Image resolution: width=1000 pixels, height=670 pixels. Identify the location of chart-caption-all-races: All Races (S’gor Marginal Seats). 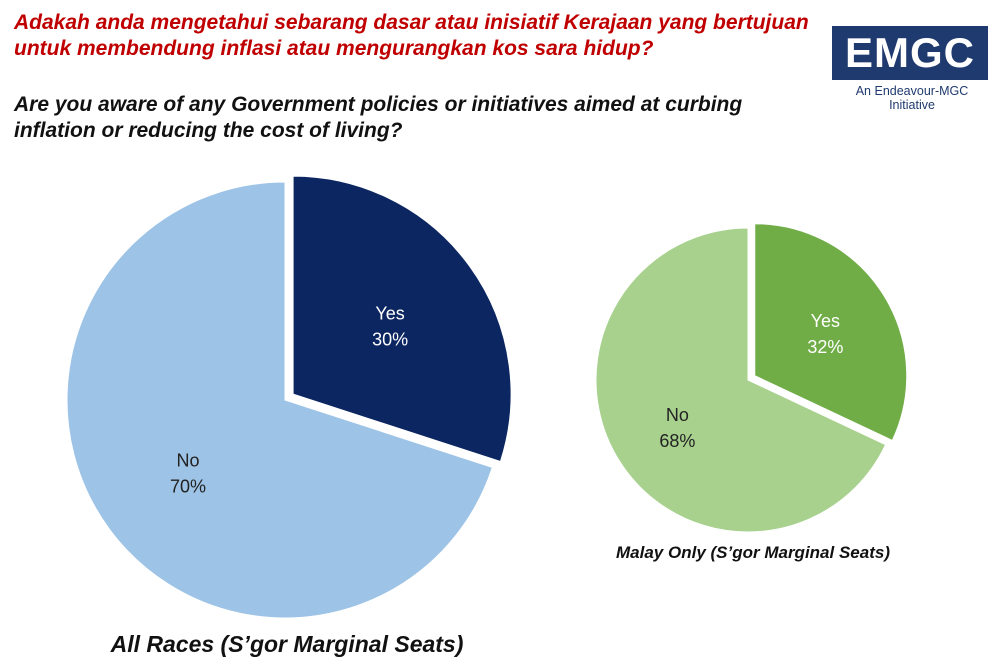
(287, 644).